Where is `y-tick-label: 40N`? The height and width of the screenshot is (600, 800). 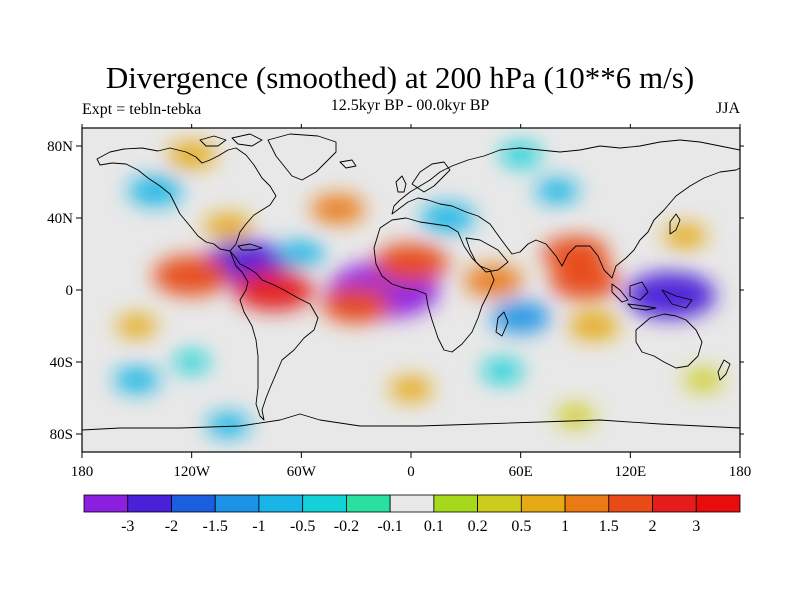
y-tick-label: 40N is located at coordinates (60, 219).